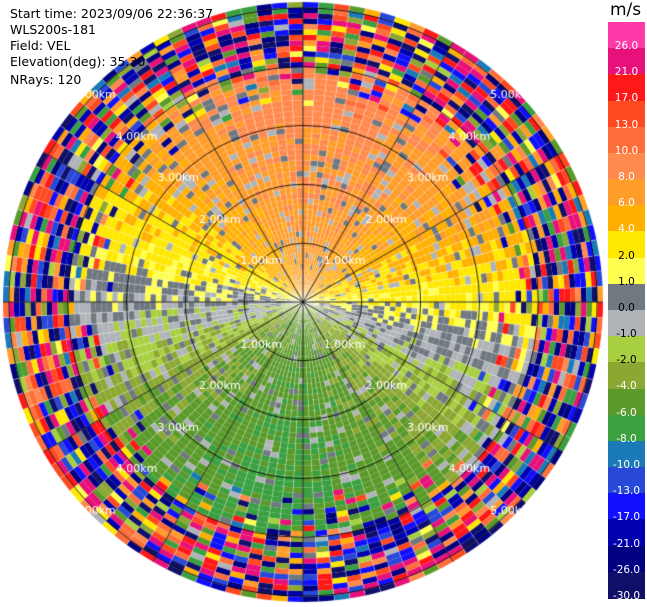 The height and width of the screenshot is (607, 647). Describe the element at coordinates (626, 255) in the screenshot. I see `colorbar-tick-label: 2.0` at that location.